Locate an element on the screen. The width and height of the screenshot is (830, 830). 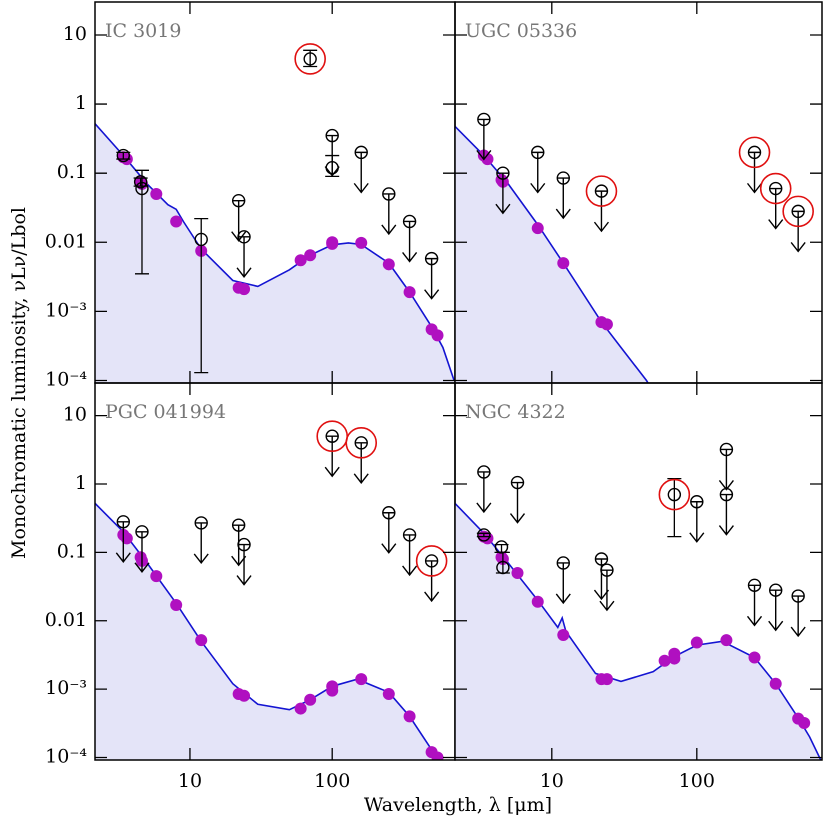
y-tick-label: 10 is located at coordinates (75, 34).